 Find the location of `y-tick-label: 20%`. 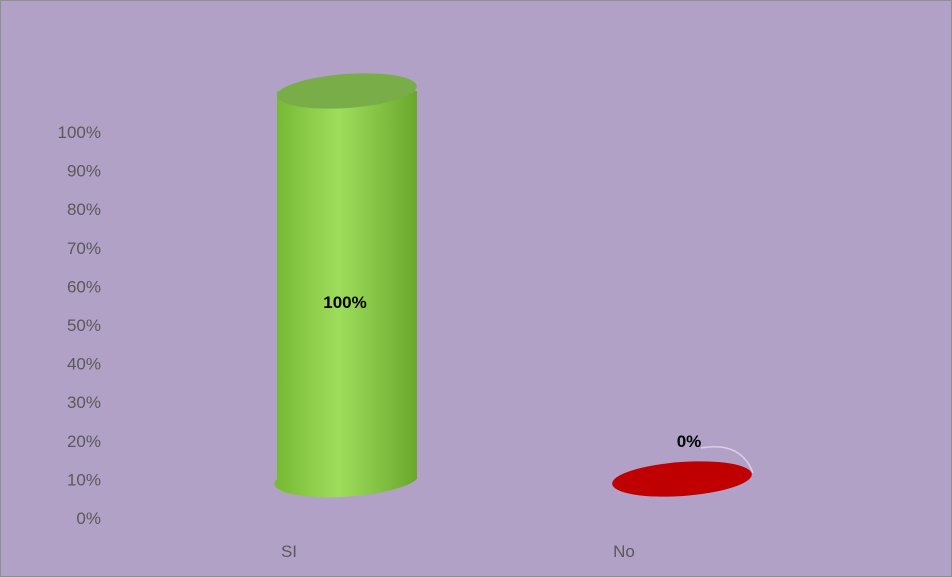

y-tick-label: 20% is located at coordinates (84, 441).